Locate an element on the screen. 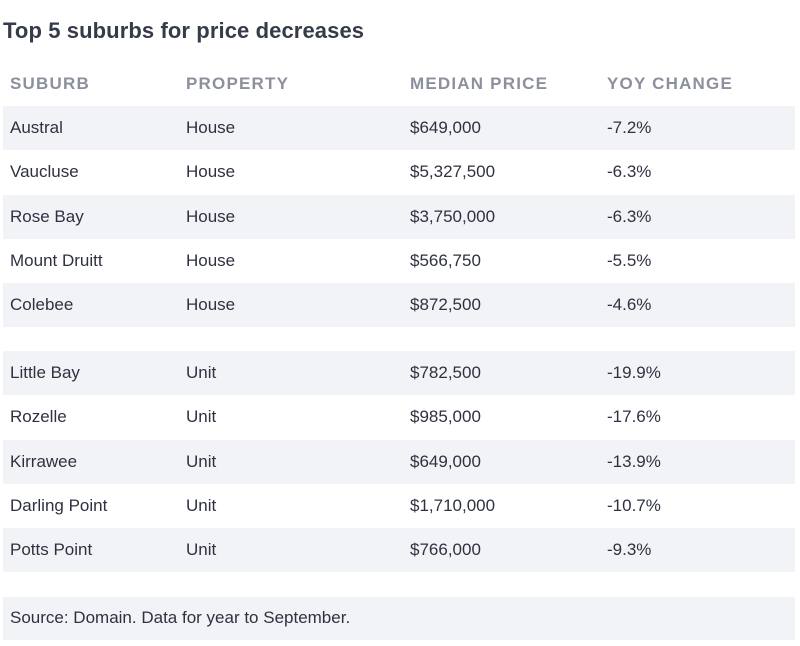 This screenshot has width=800, height=646. cell-median-price: $985,000 is located at coordinates (445, 417).